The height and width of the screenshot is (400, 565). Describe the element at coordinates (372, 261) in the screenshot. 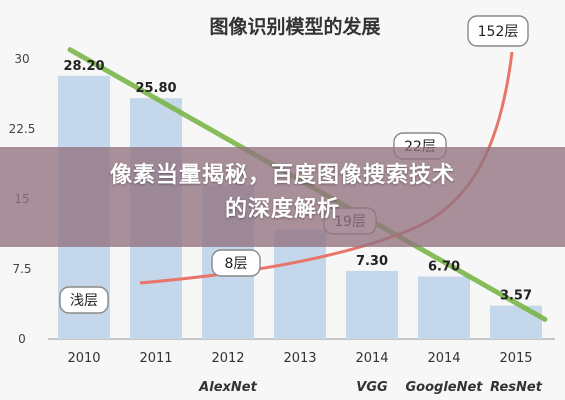

I see `bar-value-label: 7.30` at that location.